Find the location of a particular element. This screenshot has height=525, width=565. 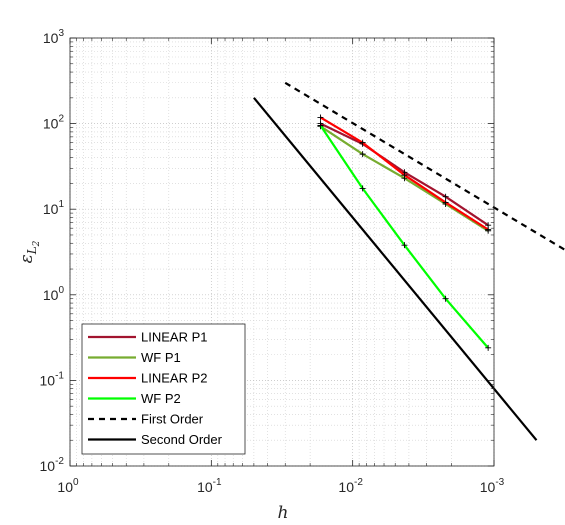

legend-label: WF P2 is located at coordinates (161, 398).